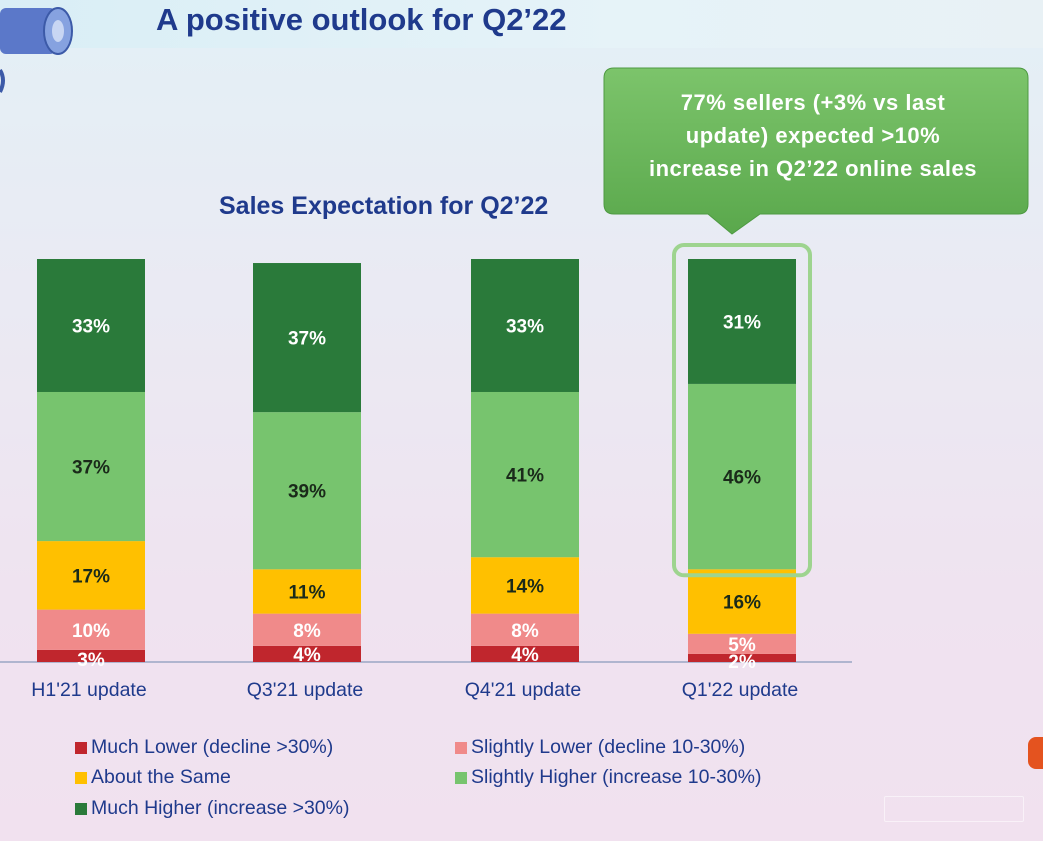 This screenshot has height=841, width=1043. What do you see at coordinates (813, 168) in the screenshot?
I see `callout-line-3: increase in Q2’22 online sales` at bounding box center [813, 168].